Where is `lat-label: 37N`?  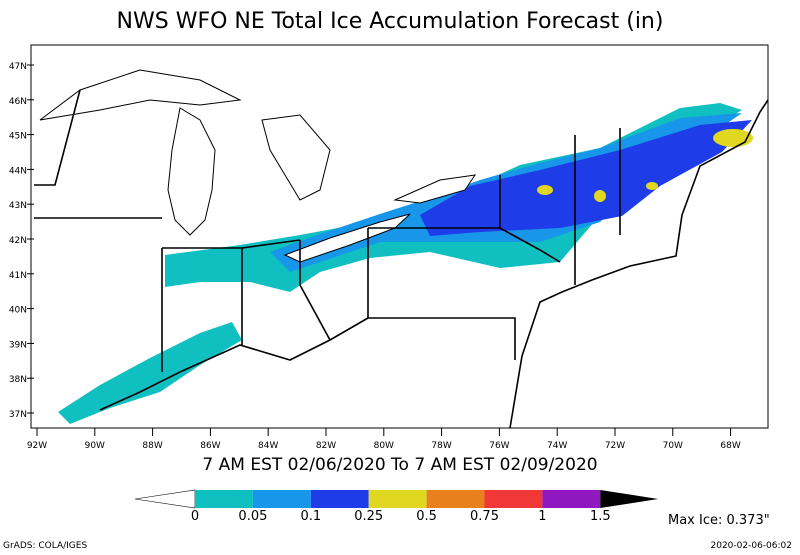
lat-label: 37N is located at coordinates (18, 415).